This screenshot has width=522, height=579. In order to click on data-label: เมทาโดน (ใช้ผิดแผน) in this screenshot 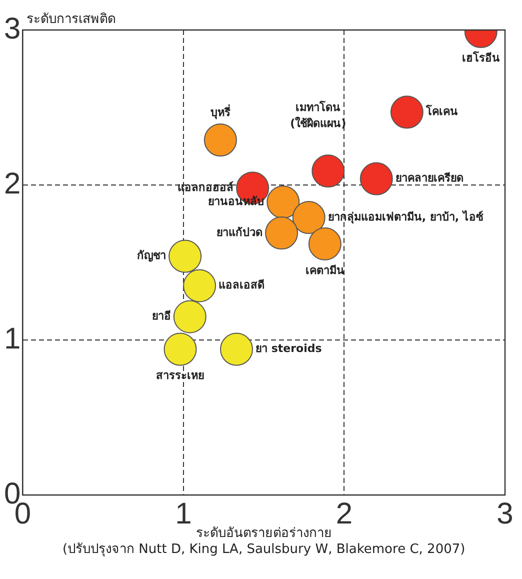, I will do `click(318, 115)`.